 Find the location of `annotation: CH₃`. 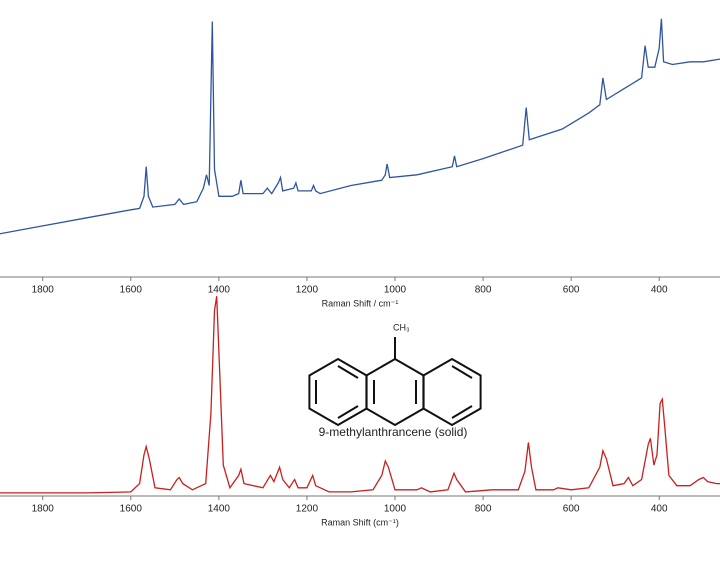

annotation: CH₃ is located at coordinates (401, 327).